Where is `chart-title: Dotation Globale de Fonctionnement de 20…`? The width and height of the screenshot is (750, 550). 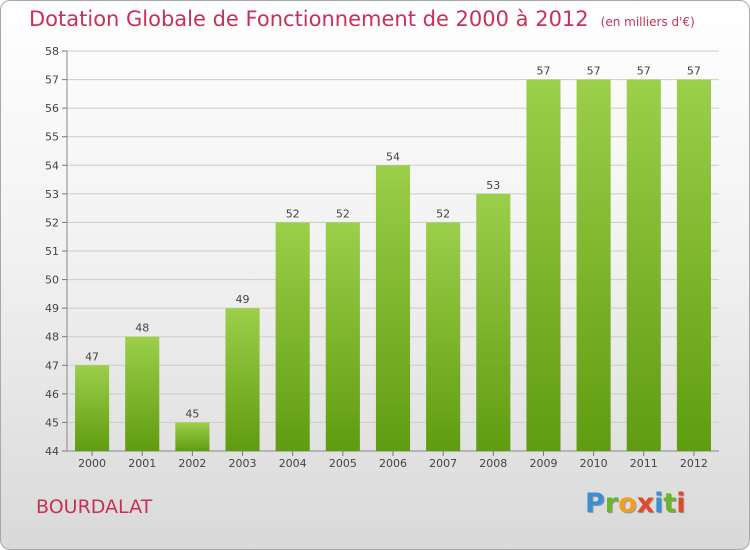 chart-title: Dotation Globale de Fonctionnement de 20… is located at coordinates (362, 19).